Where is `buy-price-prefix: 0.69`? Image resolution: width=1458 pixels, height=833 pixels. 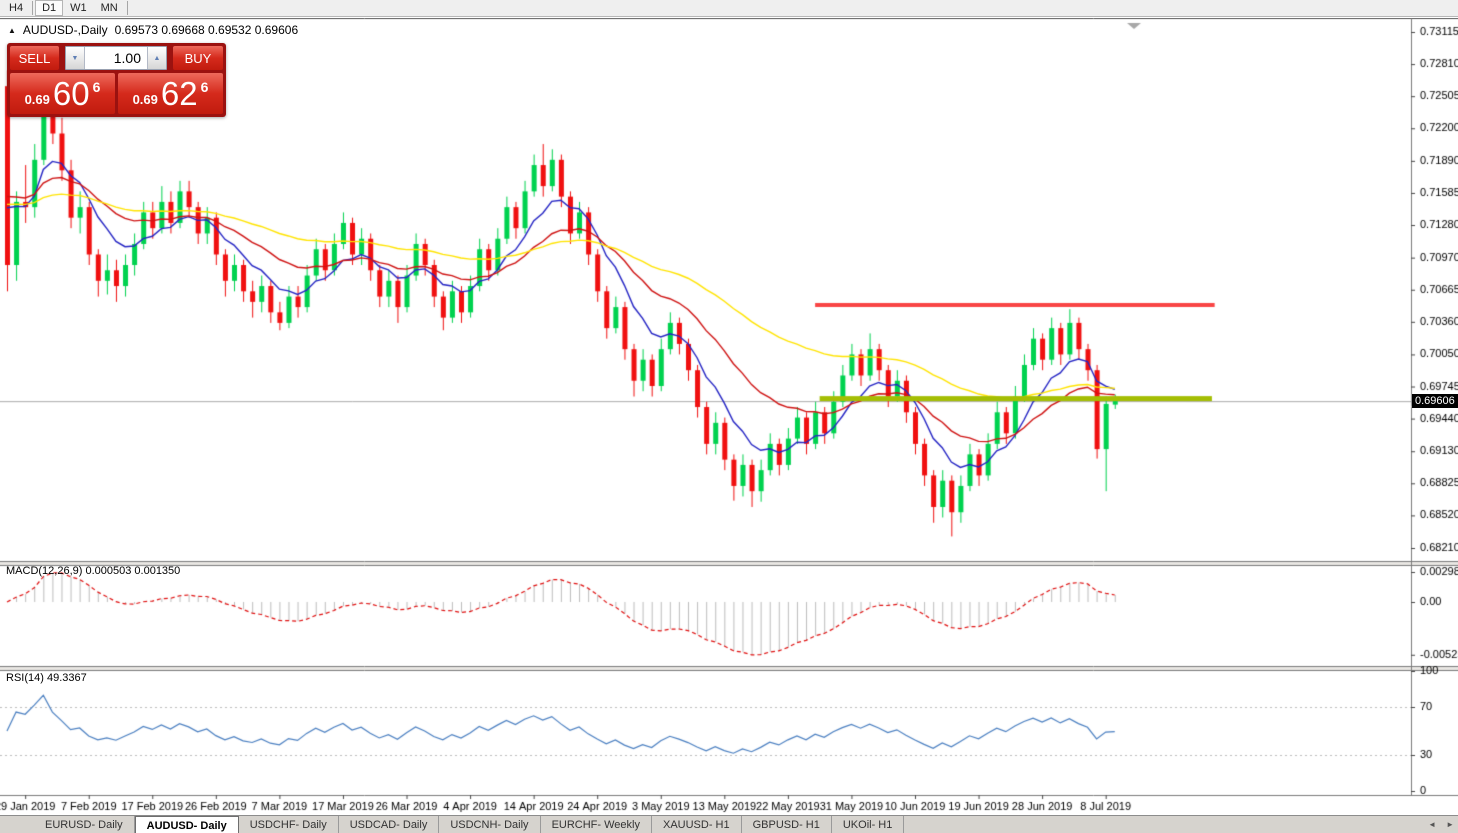 buy-price-prefix: 0.69 is located at coordinates (145, 99).